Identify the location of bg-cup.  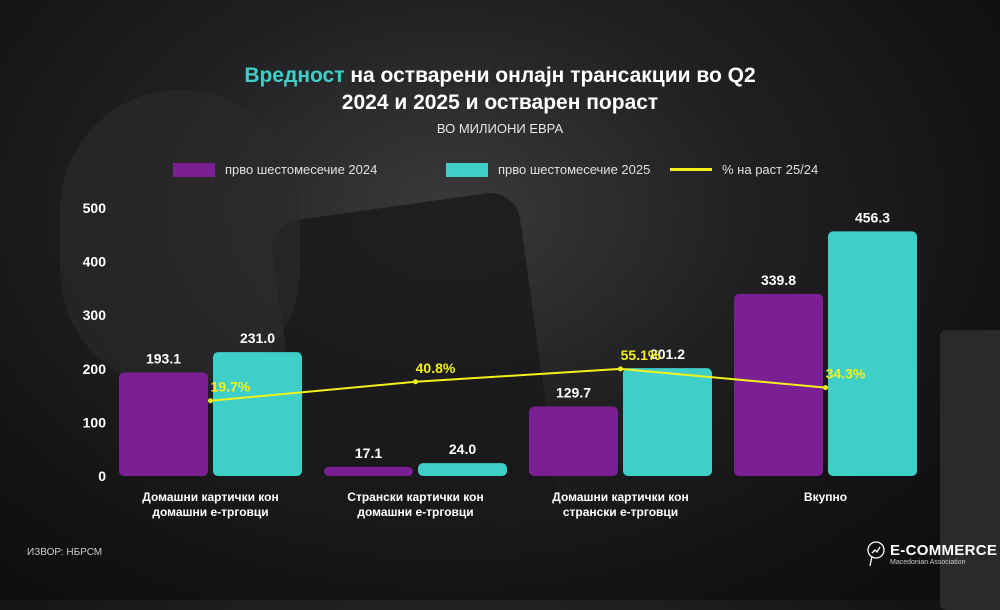
(970, 470).